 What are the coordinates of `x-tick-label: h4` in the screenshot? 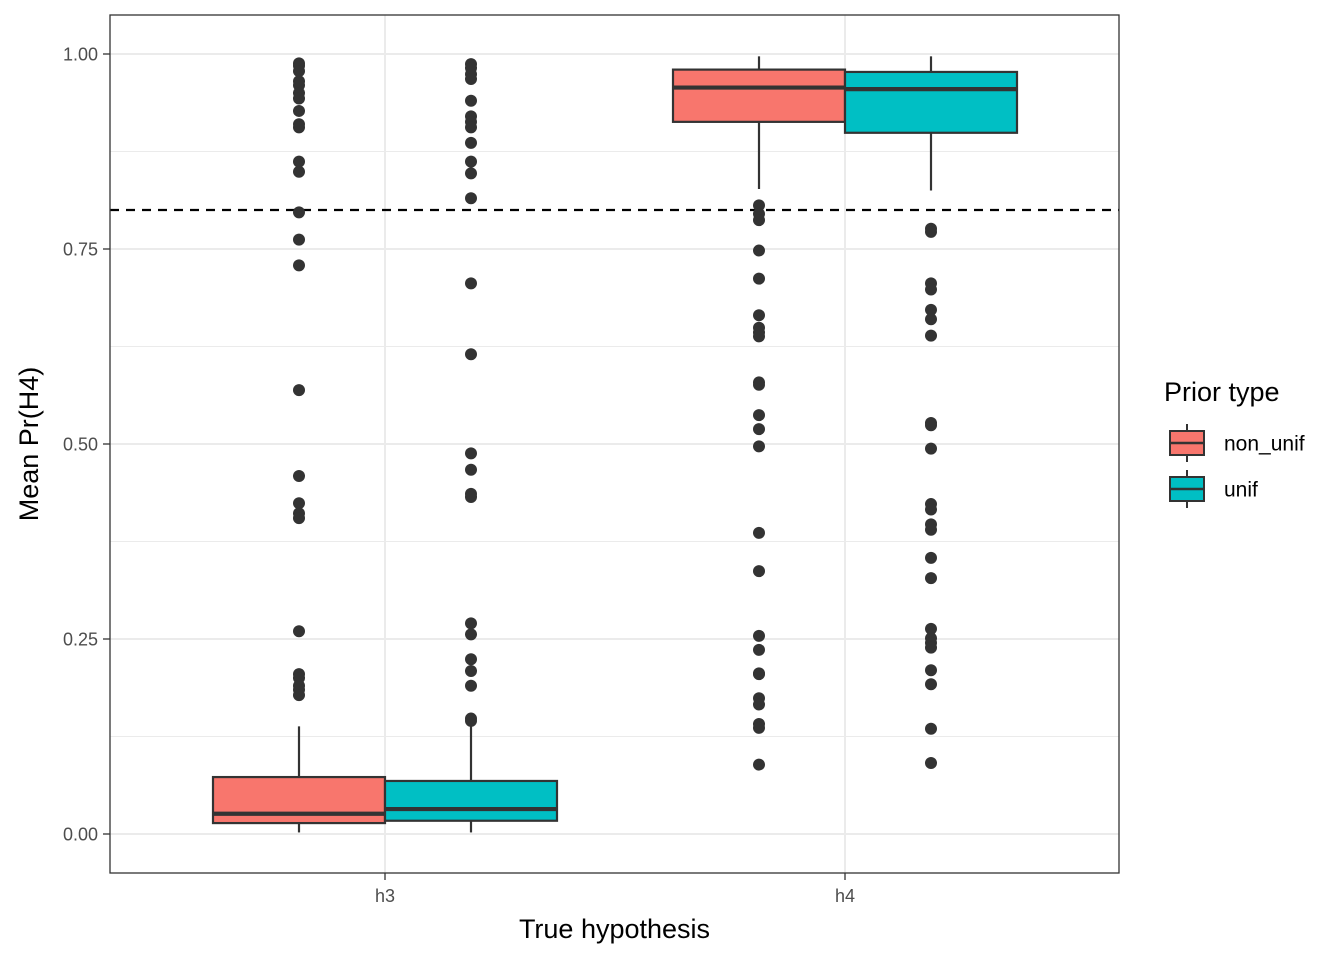 It's located at (845, 896).